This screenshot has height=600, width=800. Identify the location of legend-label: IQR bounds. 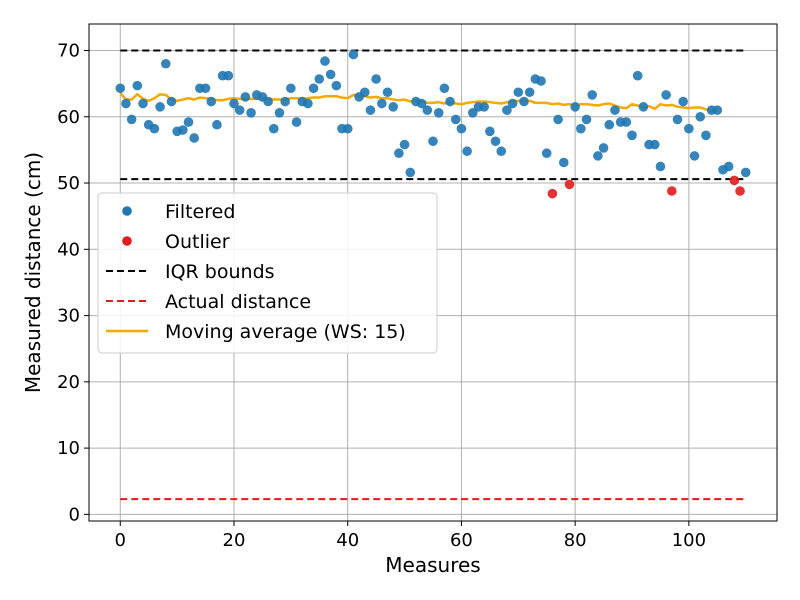
(220, 272).